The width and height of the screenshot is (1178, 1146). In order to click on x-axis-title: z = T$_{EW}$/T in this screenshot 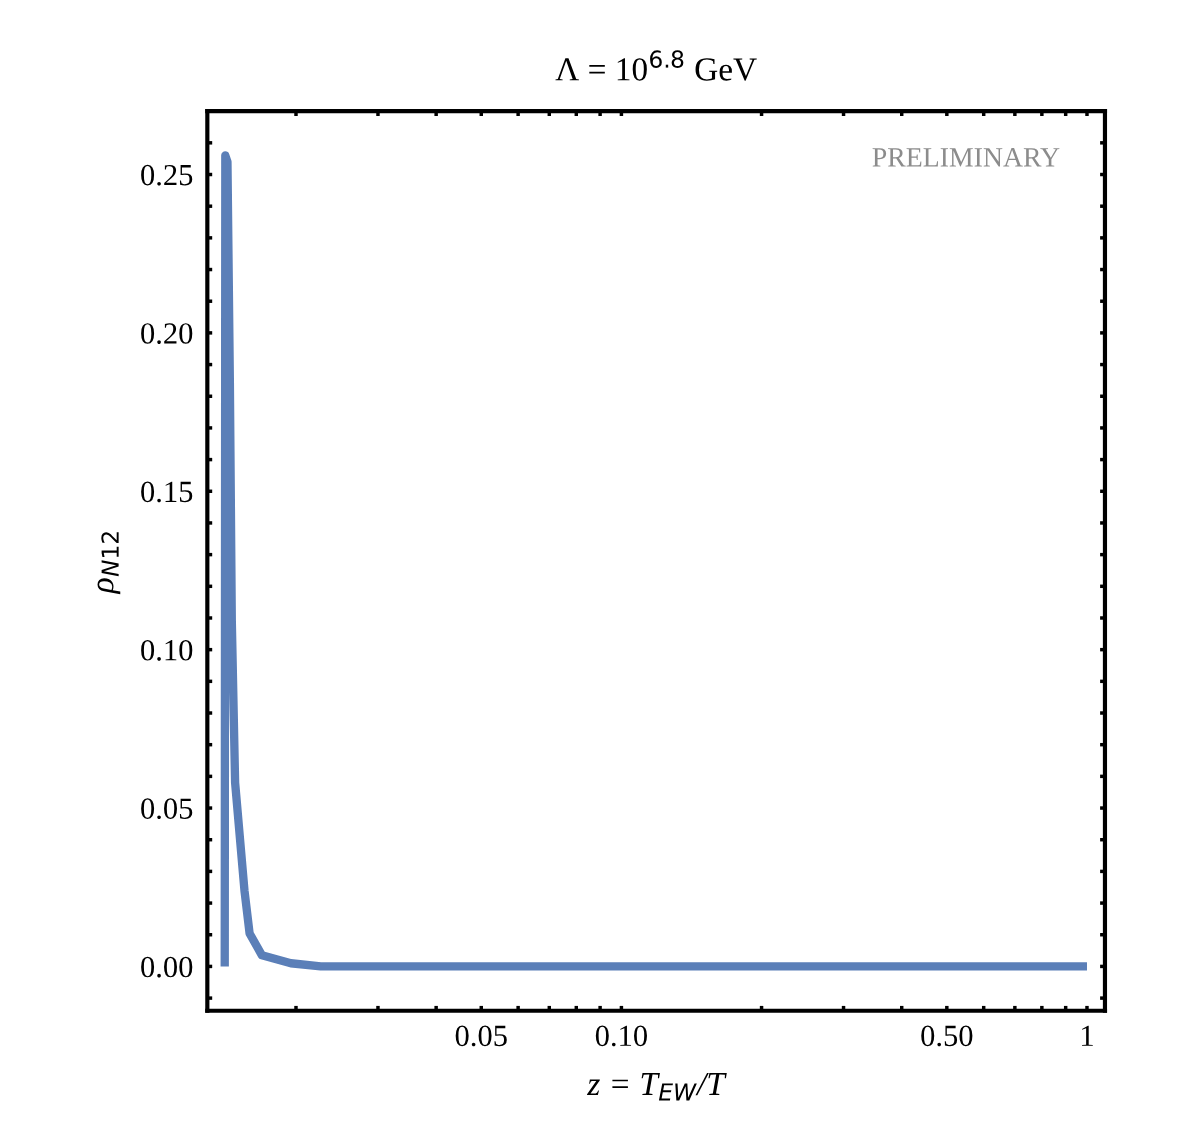, I will do `click(656, 1086)`.